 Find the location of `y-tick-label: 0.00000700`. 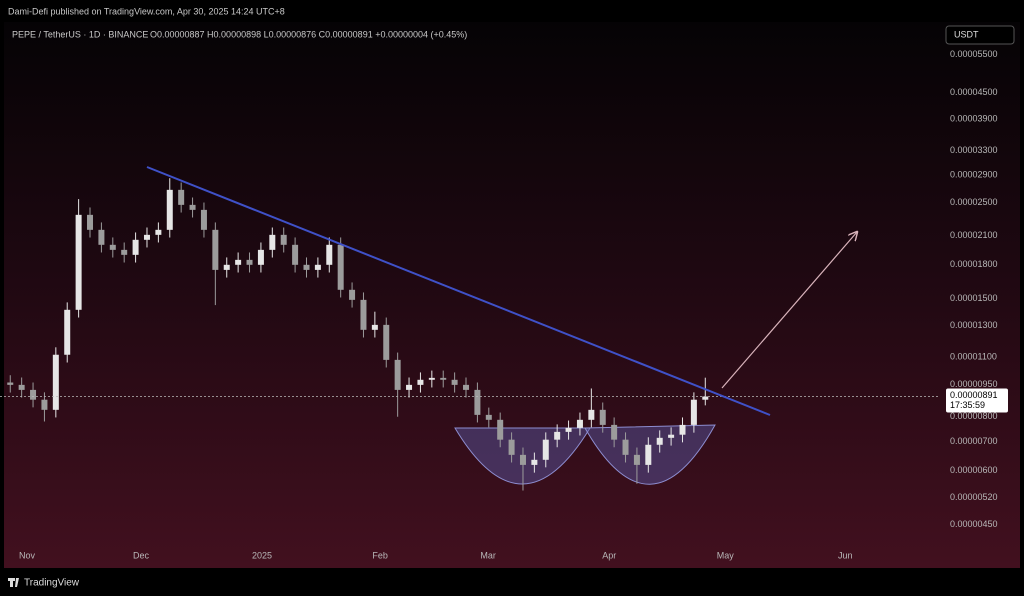

y-tick-label: 0.00000700 is located at coordinates (974, 441).